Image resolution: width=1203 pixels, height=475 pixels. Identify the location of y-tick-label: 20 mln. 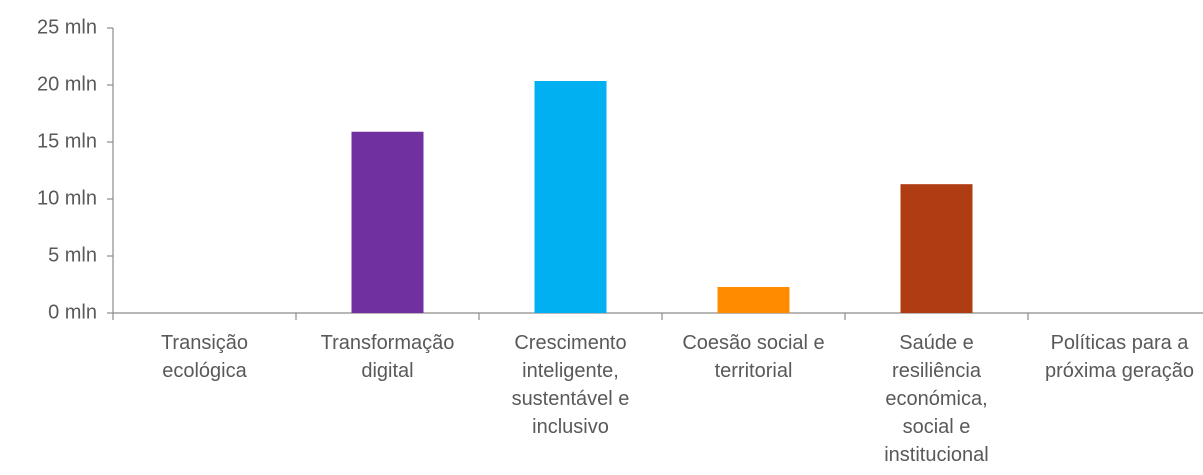
(67, 84).